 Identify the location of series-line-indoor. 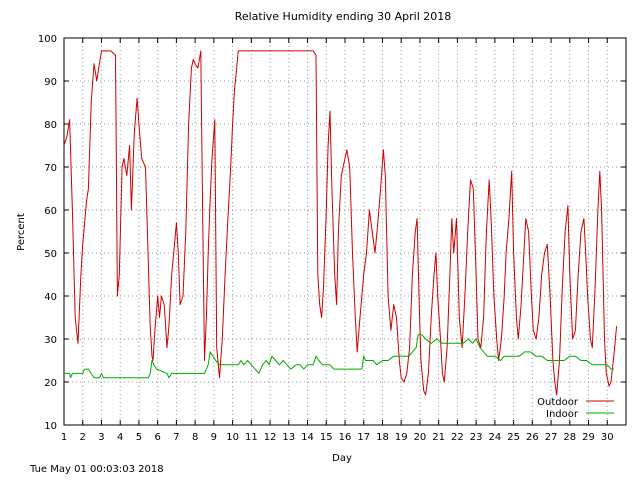
(339, 356).